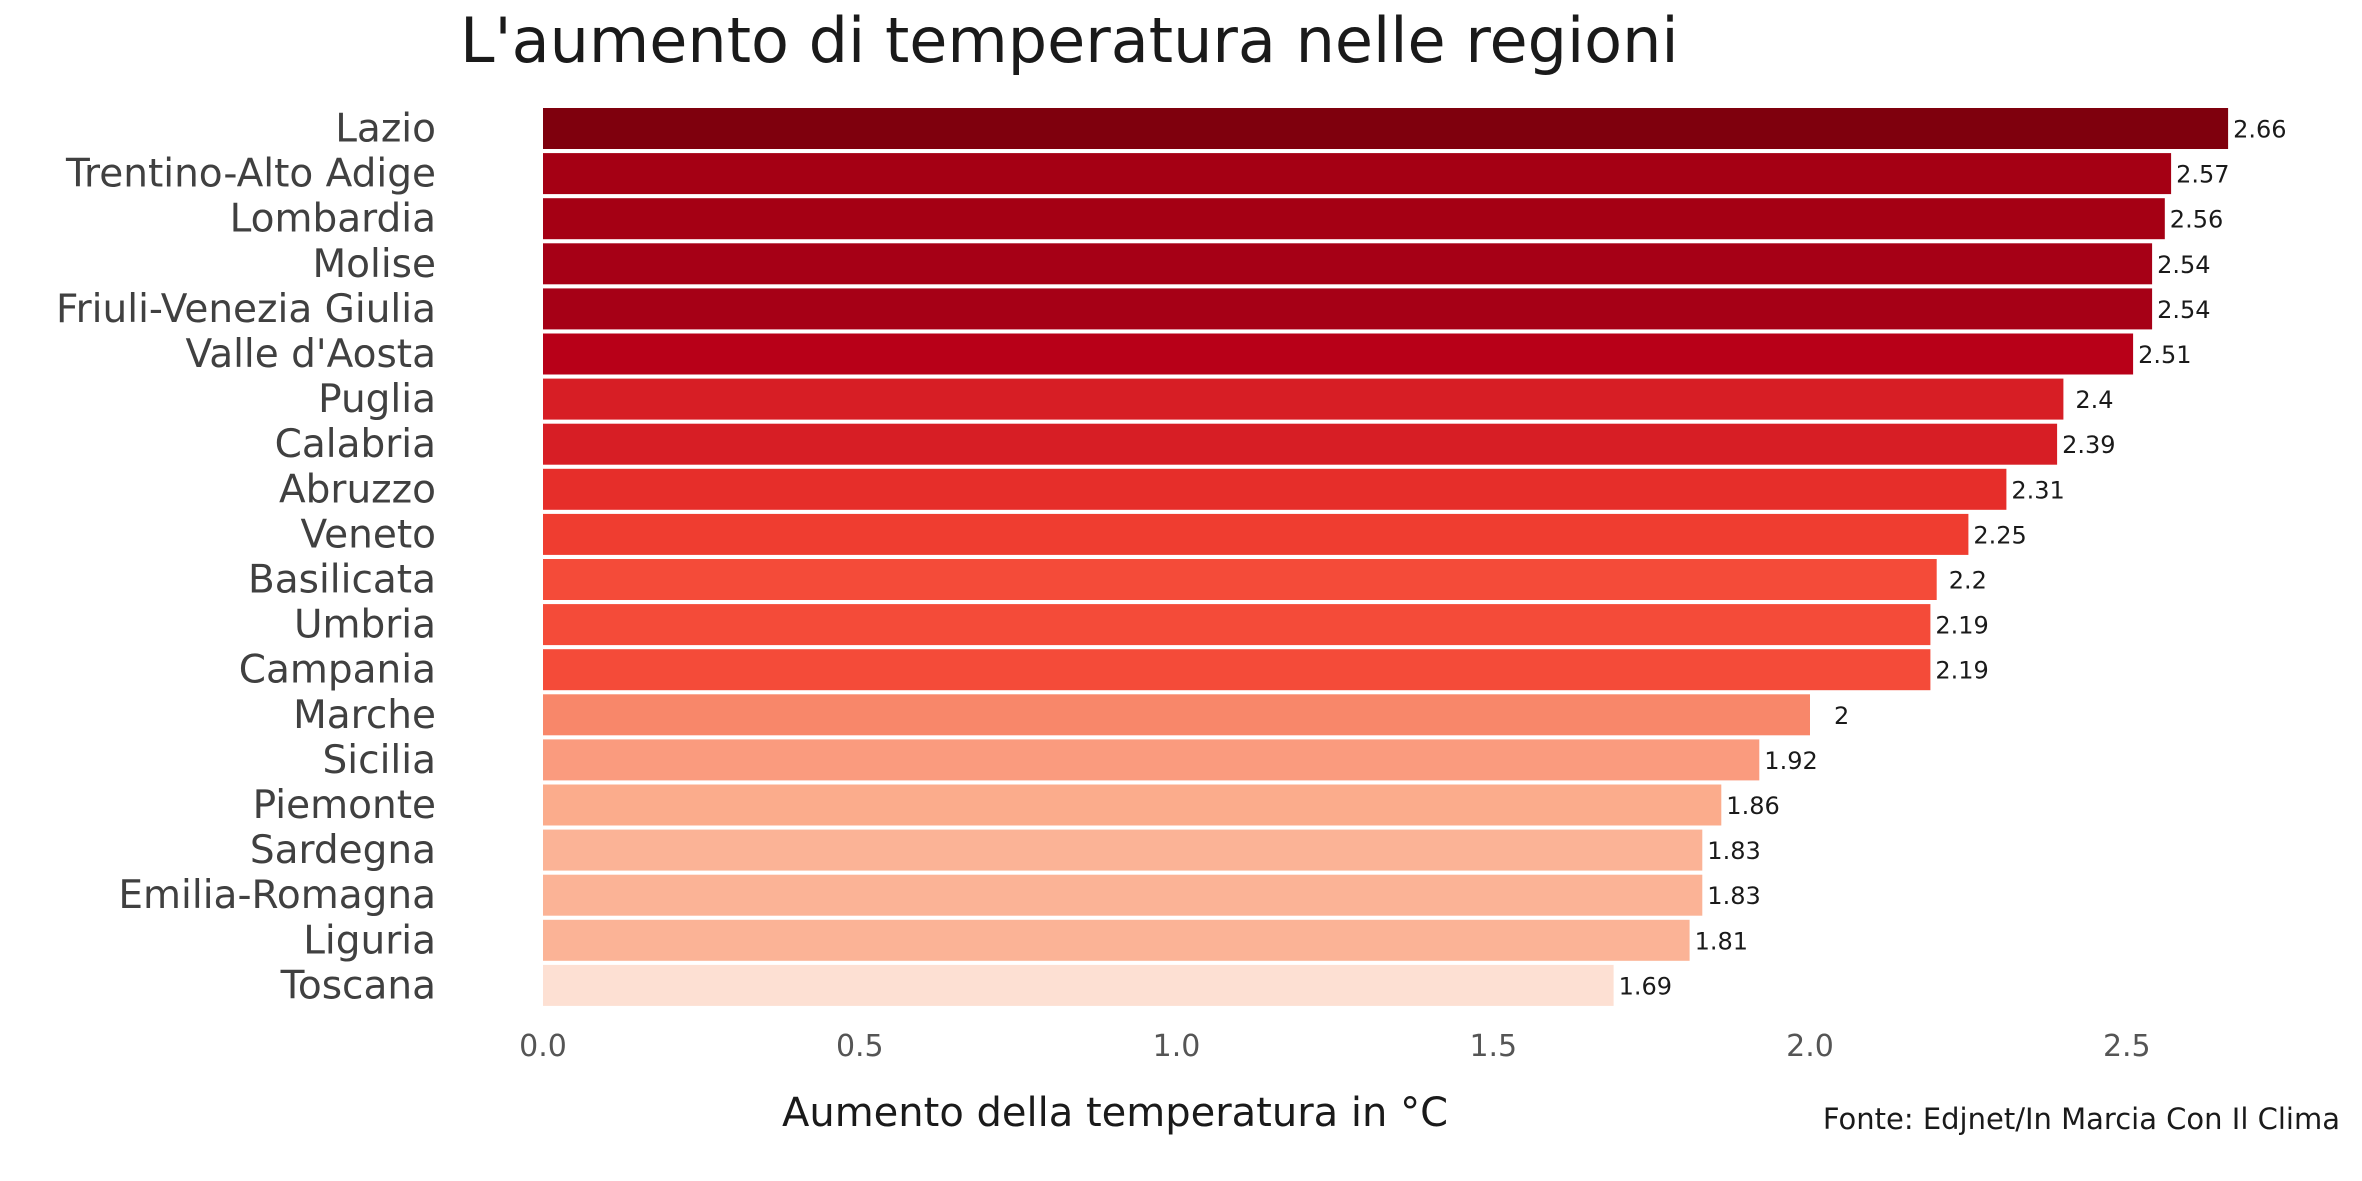 The height and width of the screenshot is (1181, 2362). I want to click on category-label: Lazio, so click(385, 129).